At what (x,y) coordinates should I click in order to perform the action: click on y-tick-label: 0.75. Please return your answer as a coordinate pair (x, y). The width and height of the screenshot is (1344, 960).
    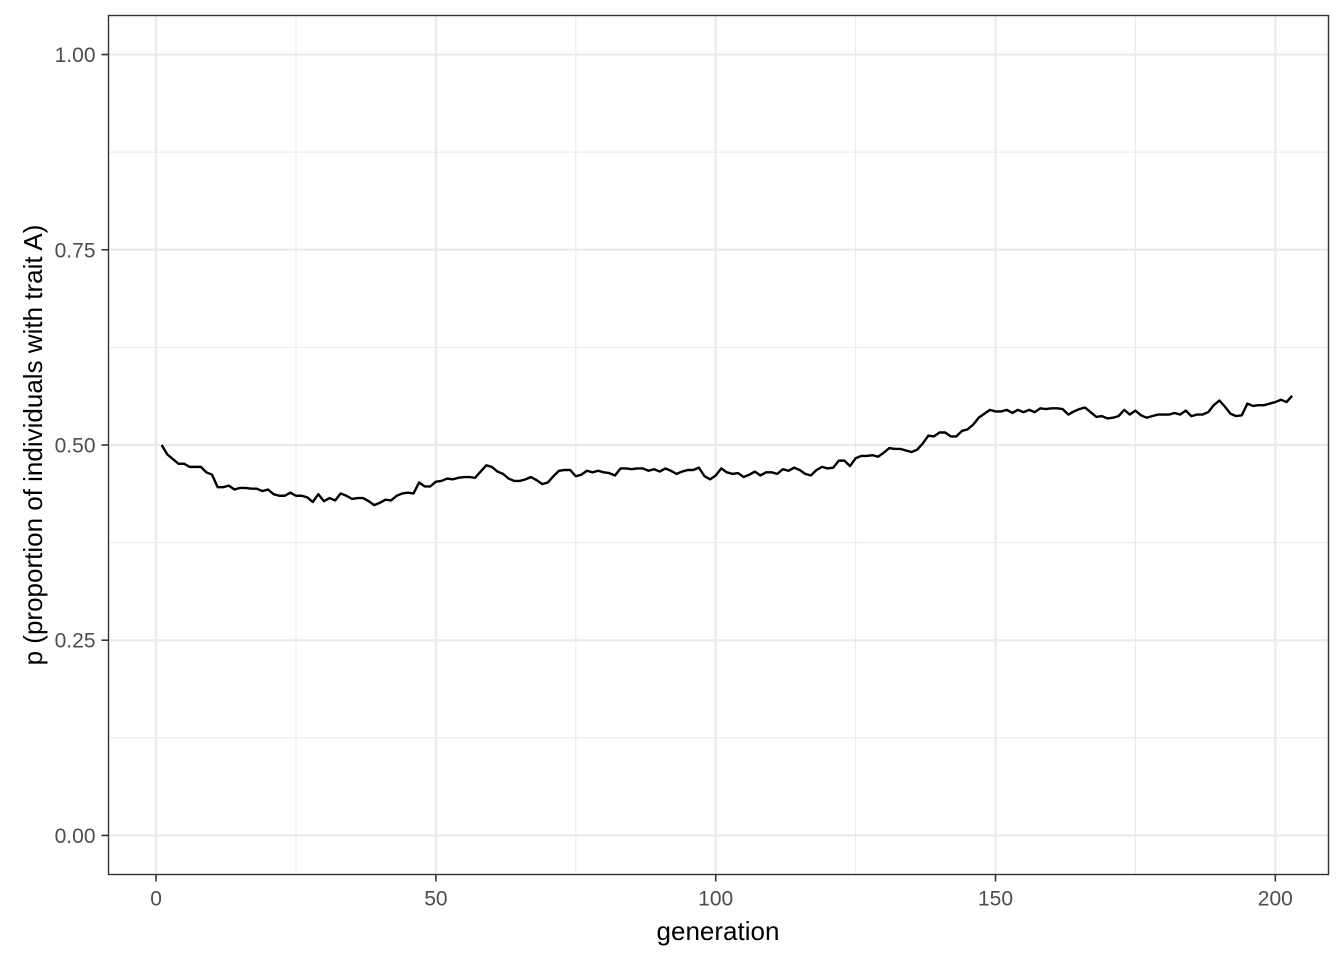
    Looking at the image, I should click on (75, 250).